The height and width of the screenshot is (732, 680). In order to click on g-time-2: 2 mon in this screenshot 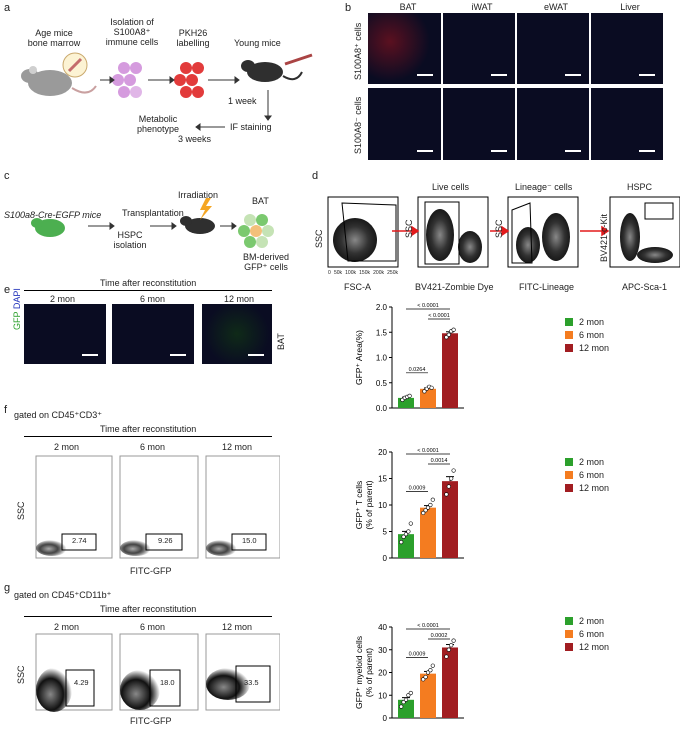, I will do `click(67, 627)`.